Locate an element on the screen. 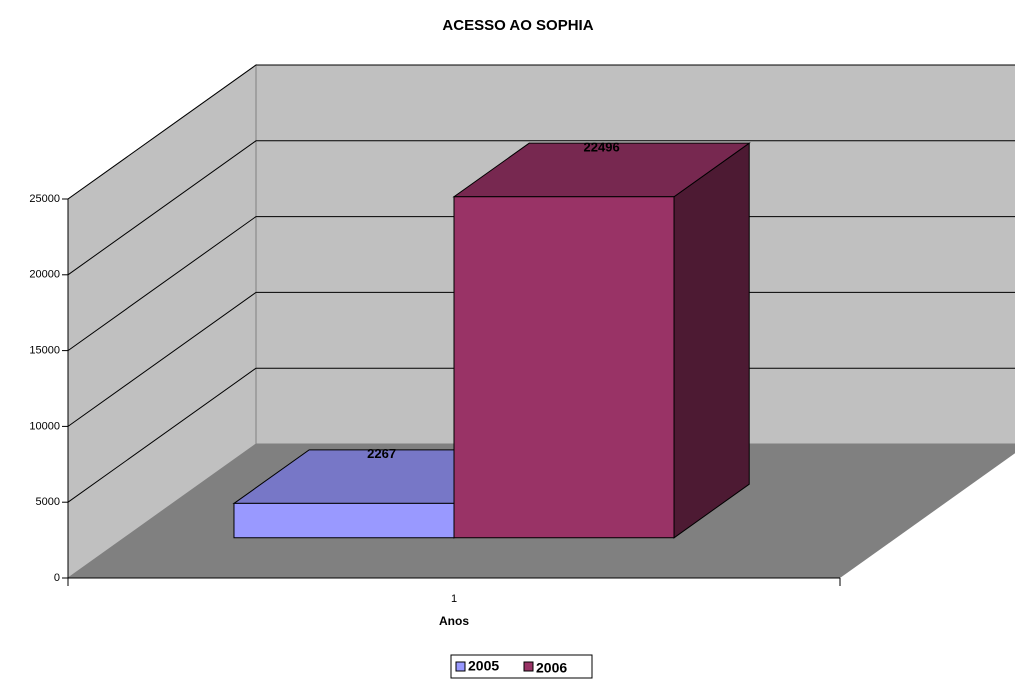 This screenshot has width=1015, height=679. y-tick-label: 15000 is located at coordinates (44, 351).